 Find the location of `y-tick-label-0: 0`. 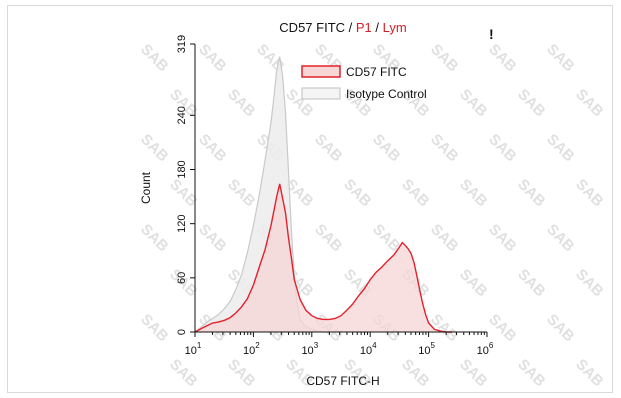

y-tick-label-0: 0 is located at coordinates (182, 332).